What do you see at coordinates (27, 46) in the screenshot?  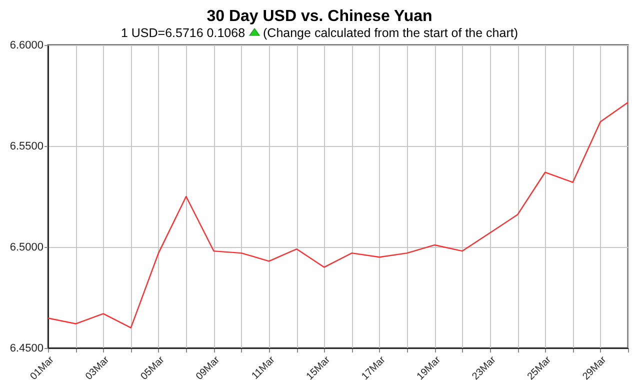 I see `y-tick-label: 6.6000` at bounding box center [27, 46].